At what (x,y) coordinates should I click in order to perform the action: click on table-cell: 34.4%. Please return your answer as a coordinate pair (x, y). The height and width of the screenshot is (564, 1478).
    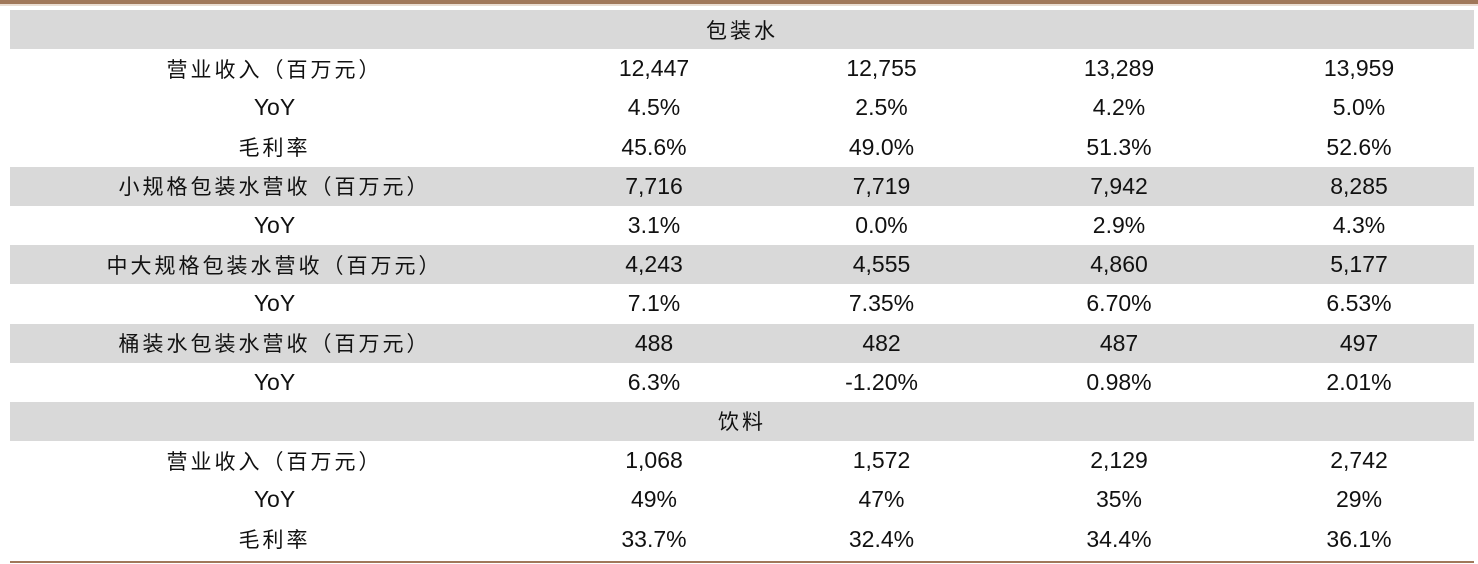
    Looking at the image, I should click on (1119, 538).